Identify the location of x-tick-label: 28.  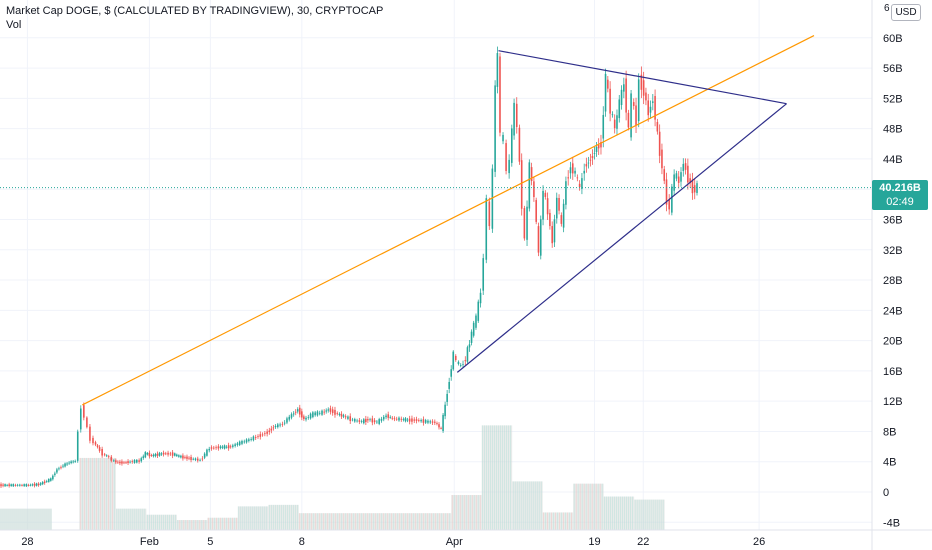
(27, 542).